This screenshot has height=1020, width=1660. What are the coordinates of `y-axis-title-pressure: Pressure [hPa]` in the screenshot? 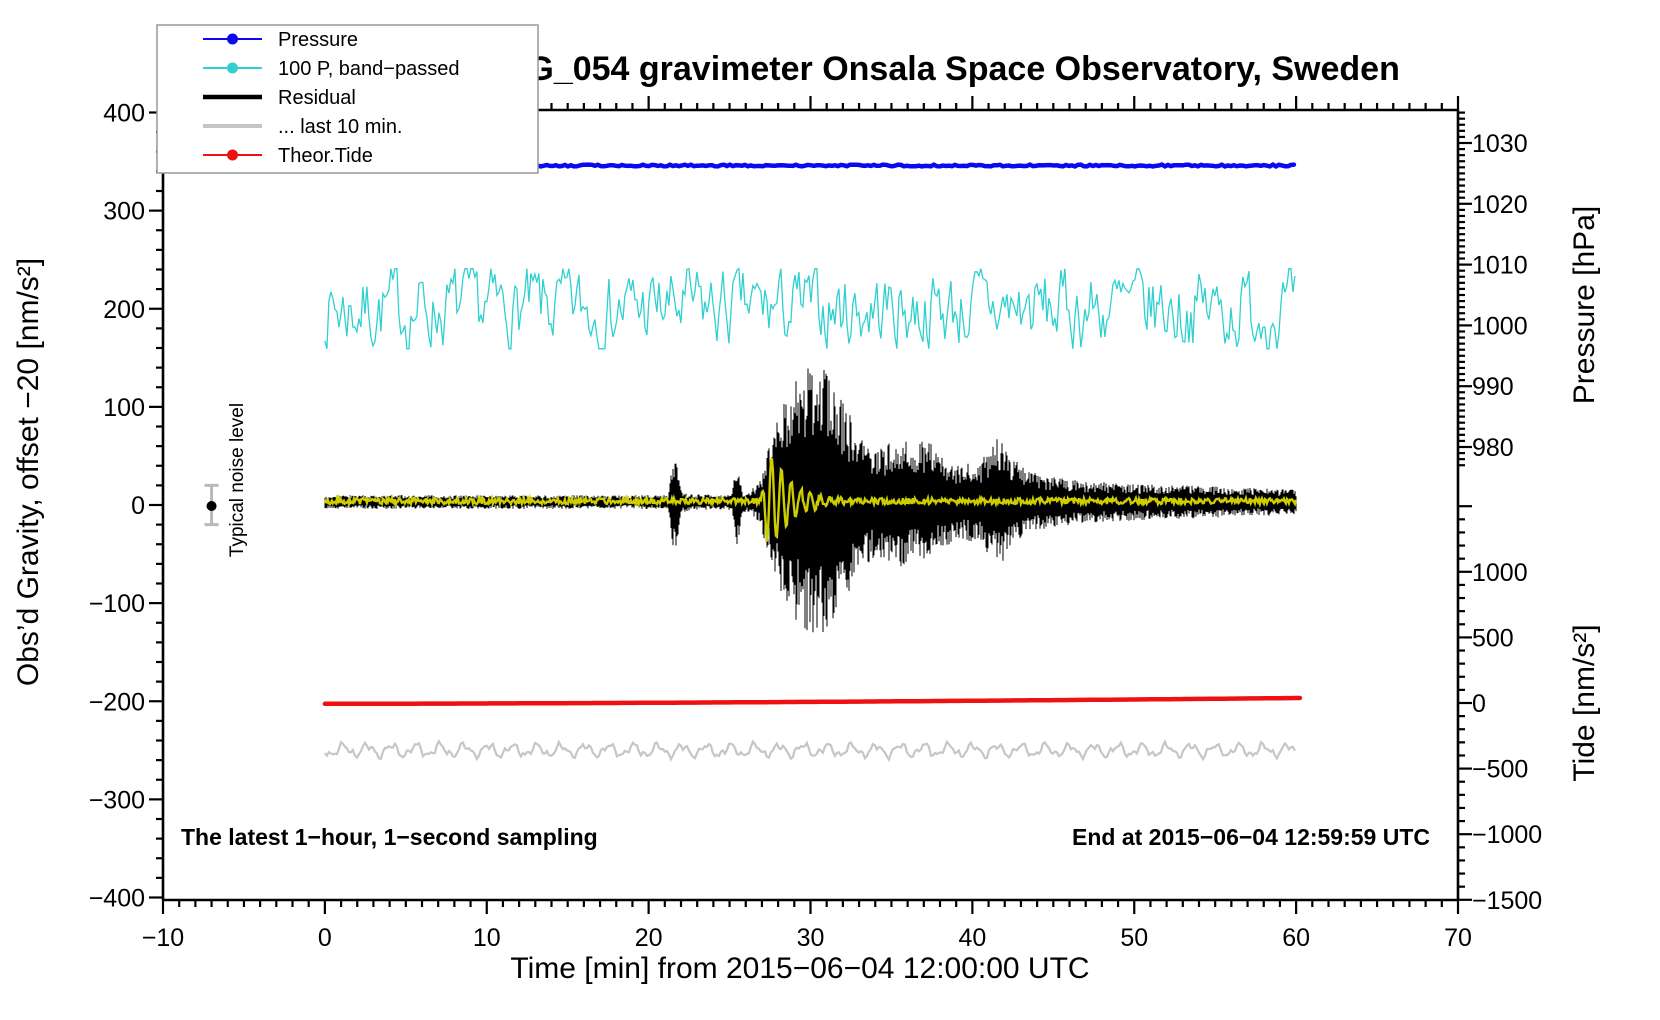 It's located at (1584, 305).